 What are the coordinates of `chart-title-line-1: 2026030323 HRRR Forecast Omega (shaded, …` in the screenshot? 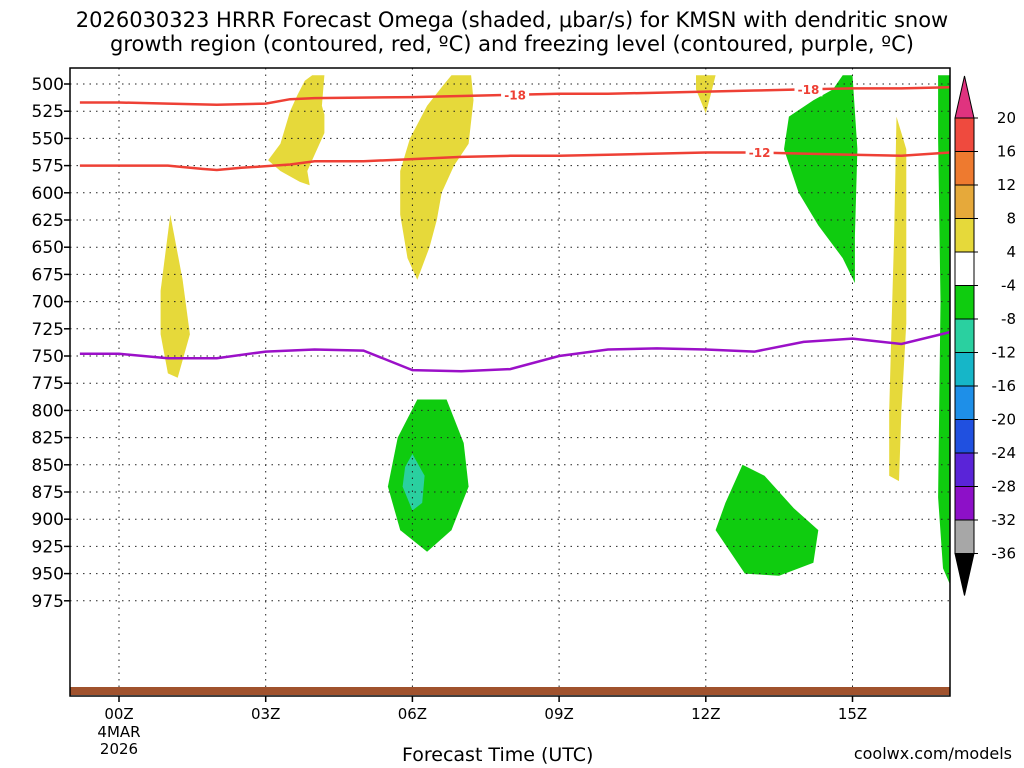 It's located at (512, 20).